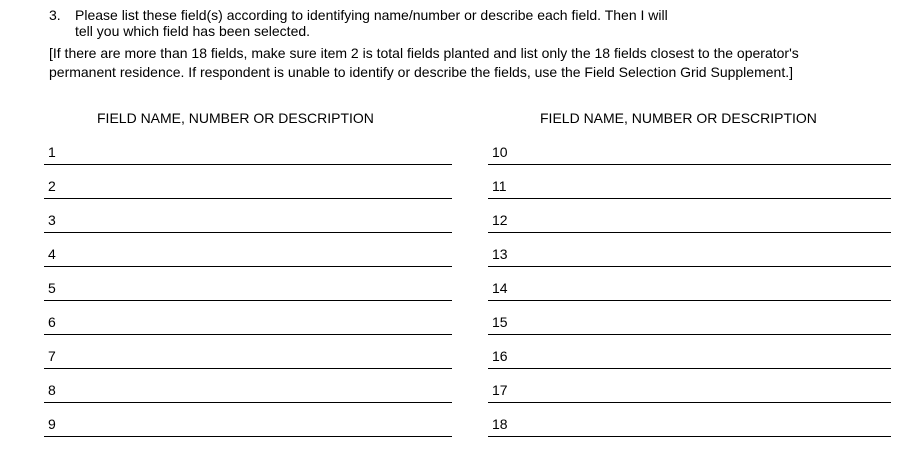  Describe the element at coordinates (689, 324) in the screenshot. I see `field-entry-line: 15` at that location.